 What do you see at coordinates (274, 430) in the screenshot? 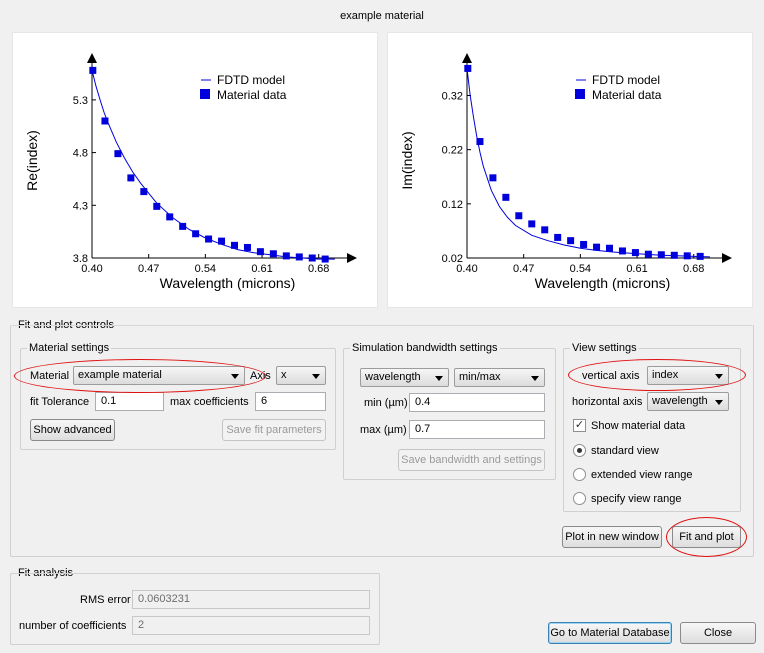
I see `save-fit-parameters-button: Save fit parameters` at bounding box center [274, 430].